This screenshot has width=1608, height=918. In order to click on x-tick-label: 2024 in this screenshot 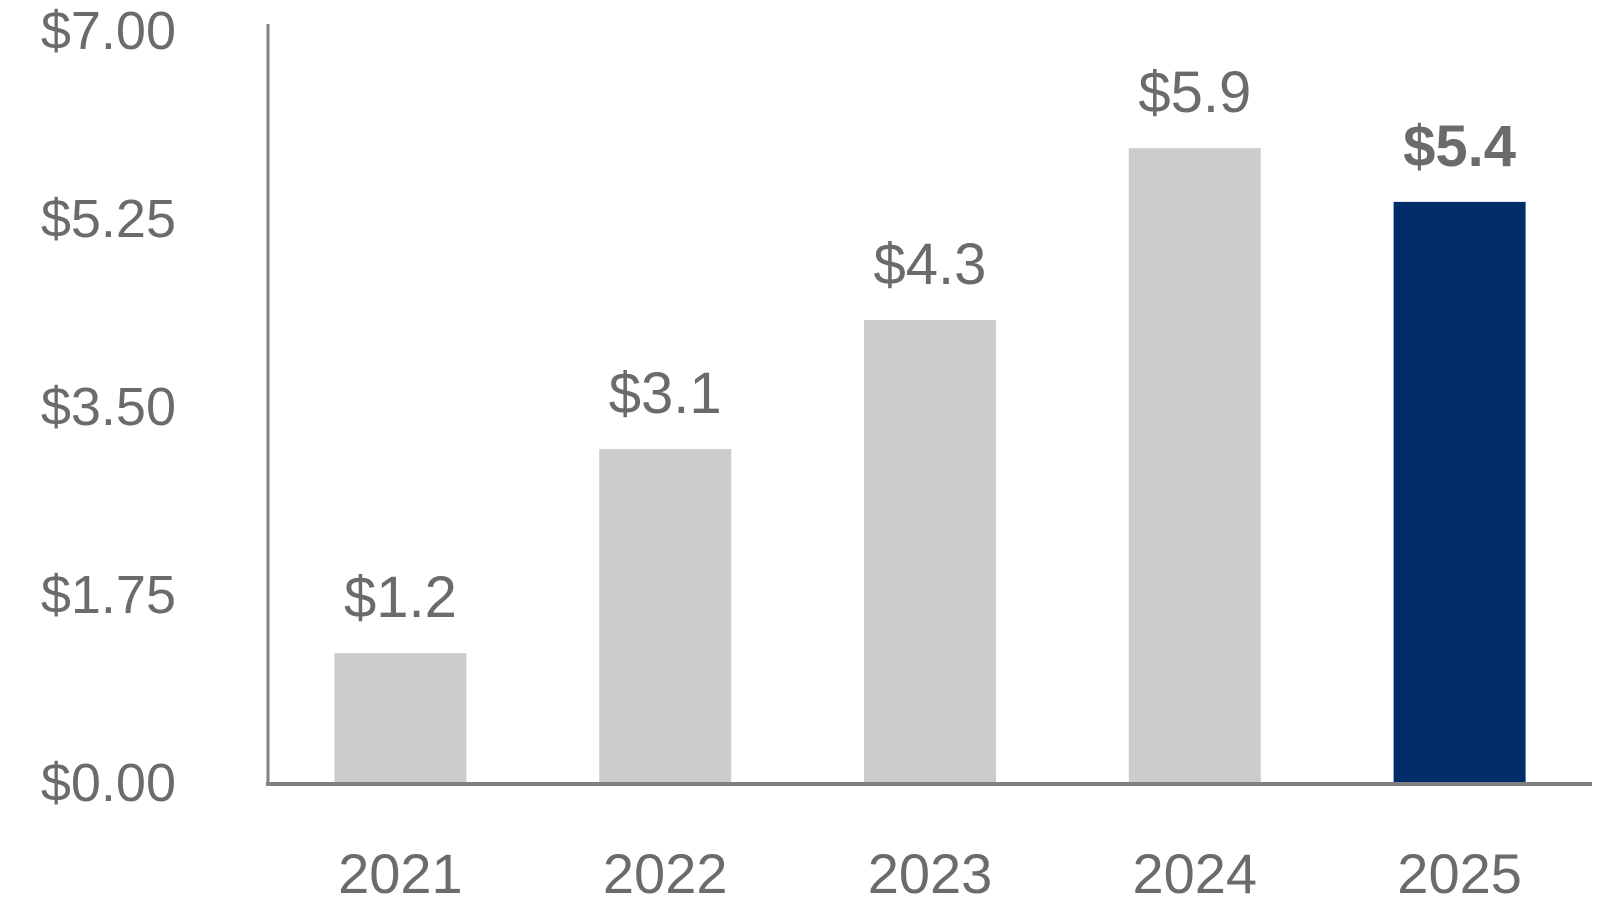, I will do `click(1195, 873)`.